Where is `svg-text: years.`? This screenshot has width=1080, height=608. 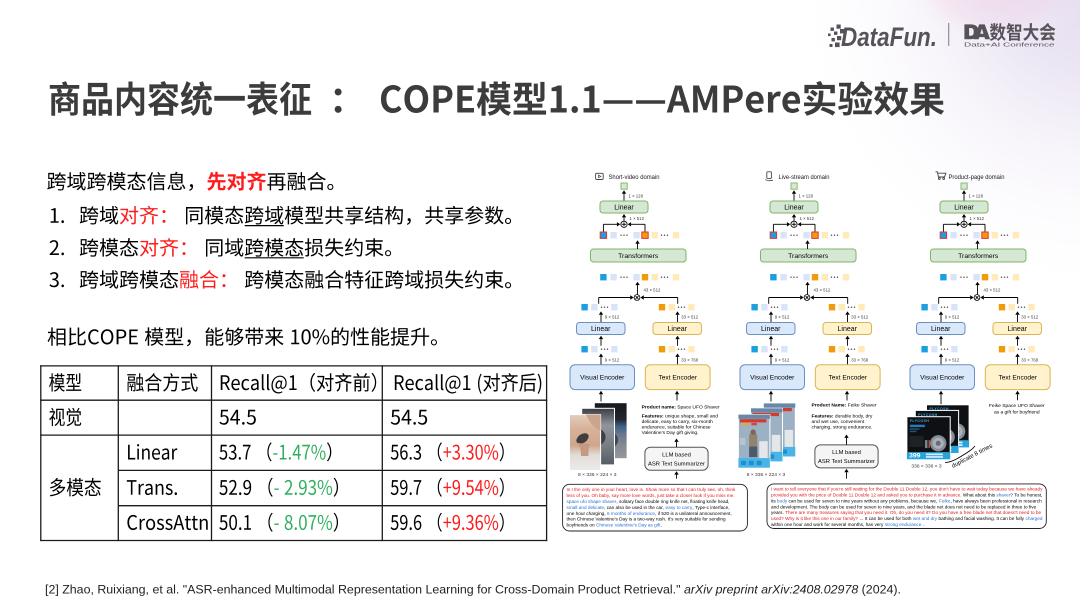 svg-text: years. is located at coordinates (778, 512).